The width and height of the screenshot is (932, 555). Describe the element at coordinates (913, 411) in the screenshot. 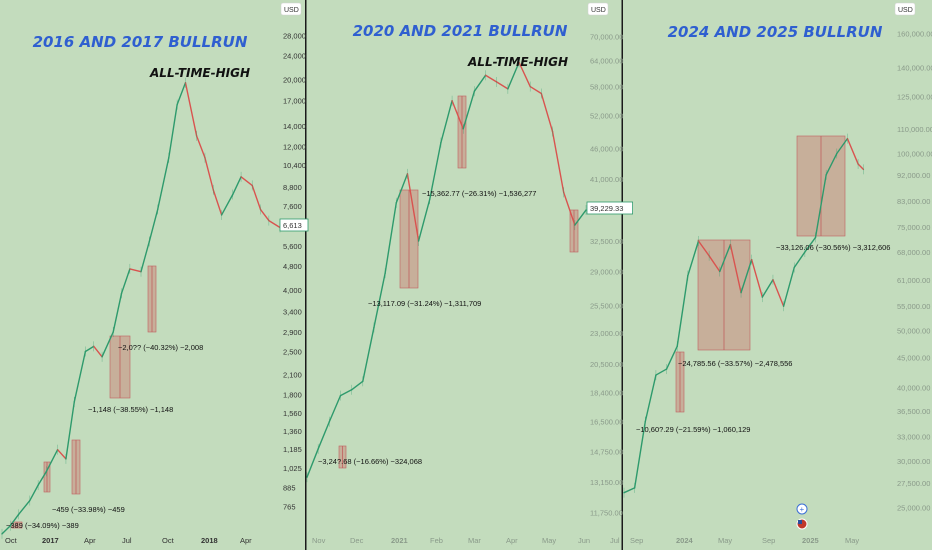

I see `y-tick-label: 36,500.00` at that location.